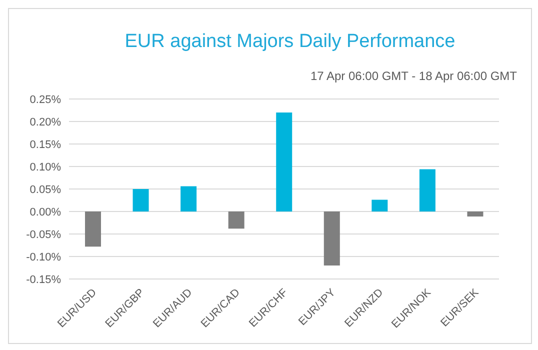 Image resolution: width=538 pixels, height=350 pixels. Describe the element at coordinates (413, 76) in the screenshot. I see `chart-subtitle: 17 Apr 06:00 GMT - 18 Apr 06:00 GMT` at that location.